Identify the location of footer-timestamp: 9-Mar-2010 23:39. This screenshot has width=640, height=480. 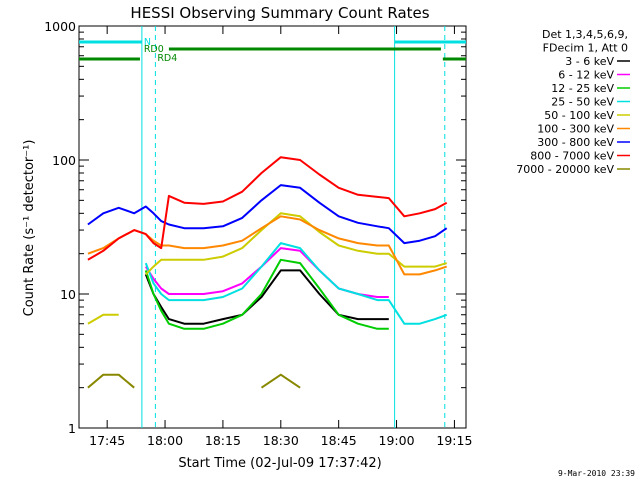
(596, 473).